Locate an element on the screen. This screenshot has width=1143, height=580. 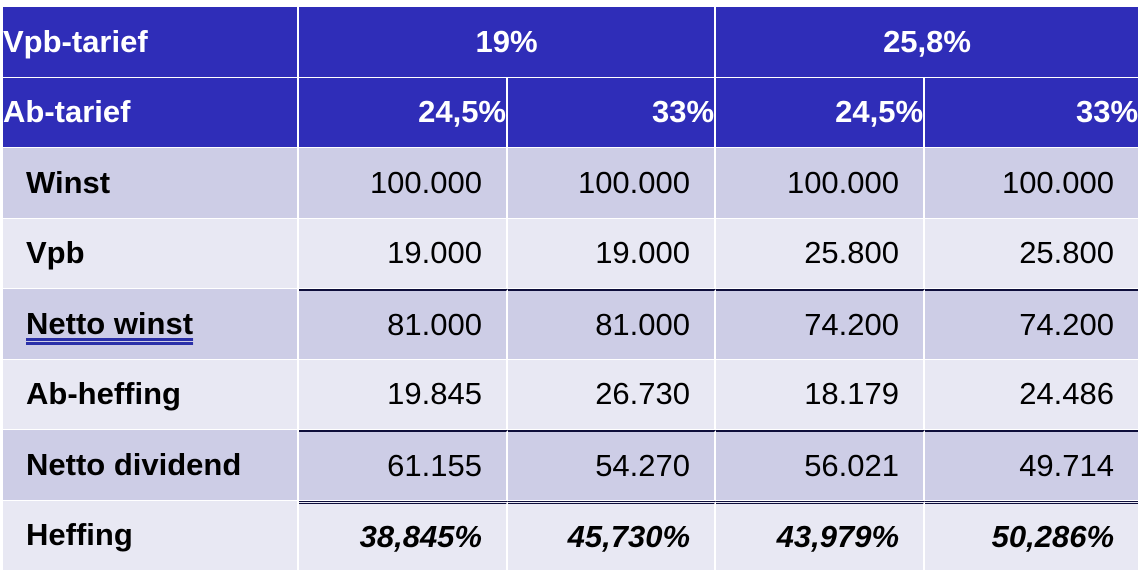
row-label: Heffing is located at coordinates (151, 535).